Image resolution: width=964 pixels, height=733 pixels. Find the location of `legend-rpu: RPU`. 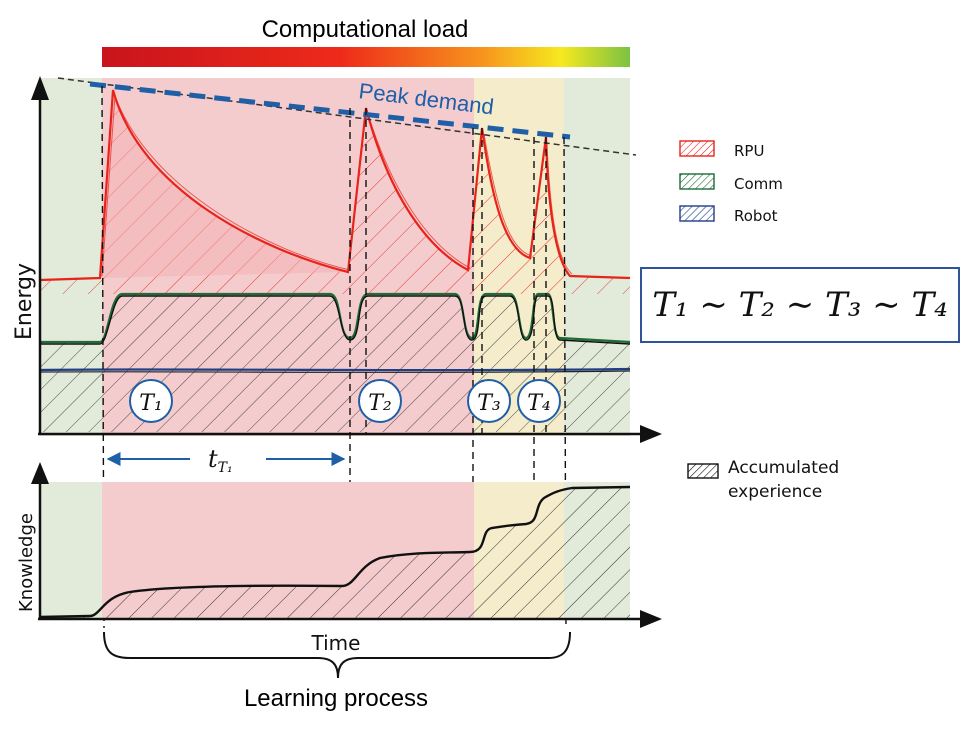

legend-rpu: RPU is located at coordinates (721, 150).